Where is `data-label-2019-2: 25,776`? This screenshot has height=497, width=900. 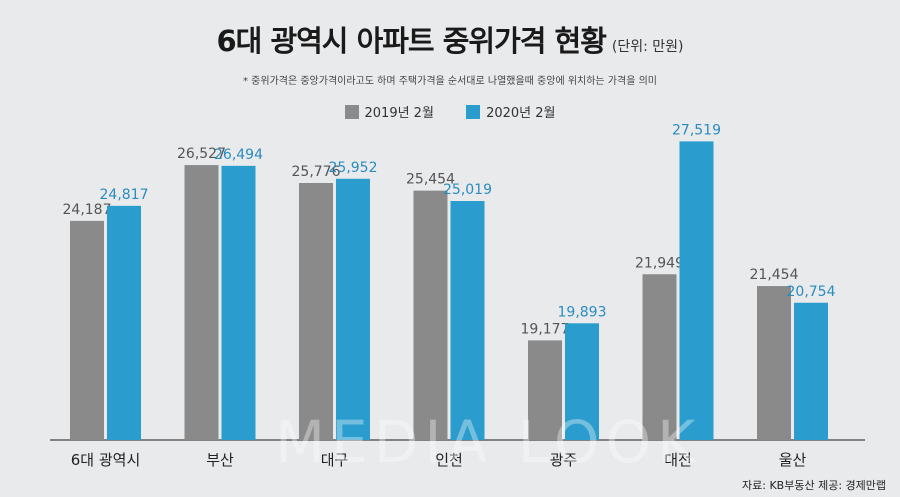 data-label-2019-2: 25,776 is located at coordinates (316, 172).